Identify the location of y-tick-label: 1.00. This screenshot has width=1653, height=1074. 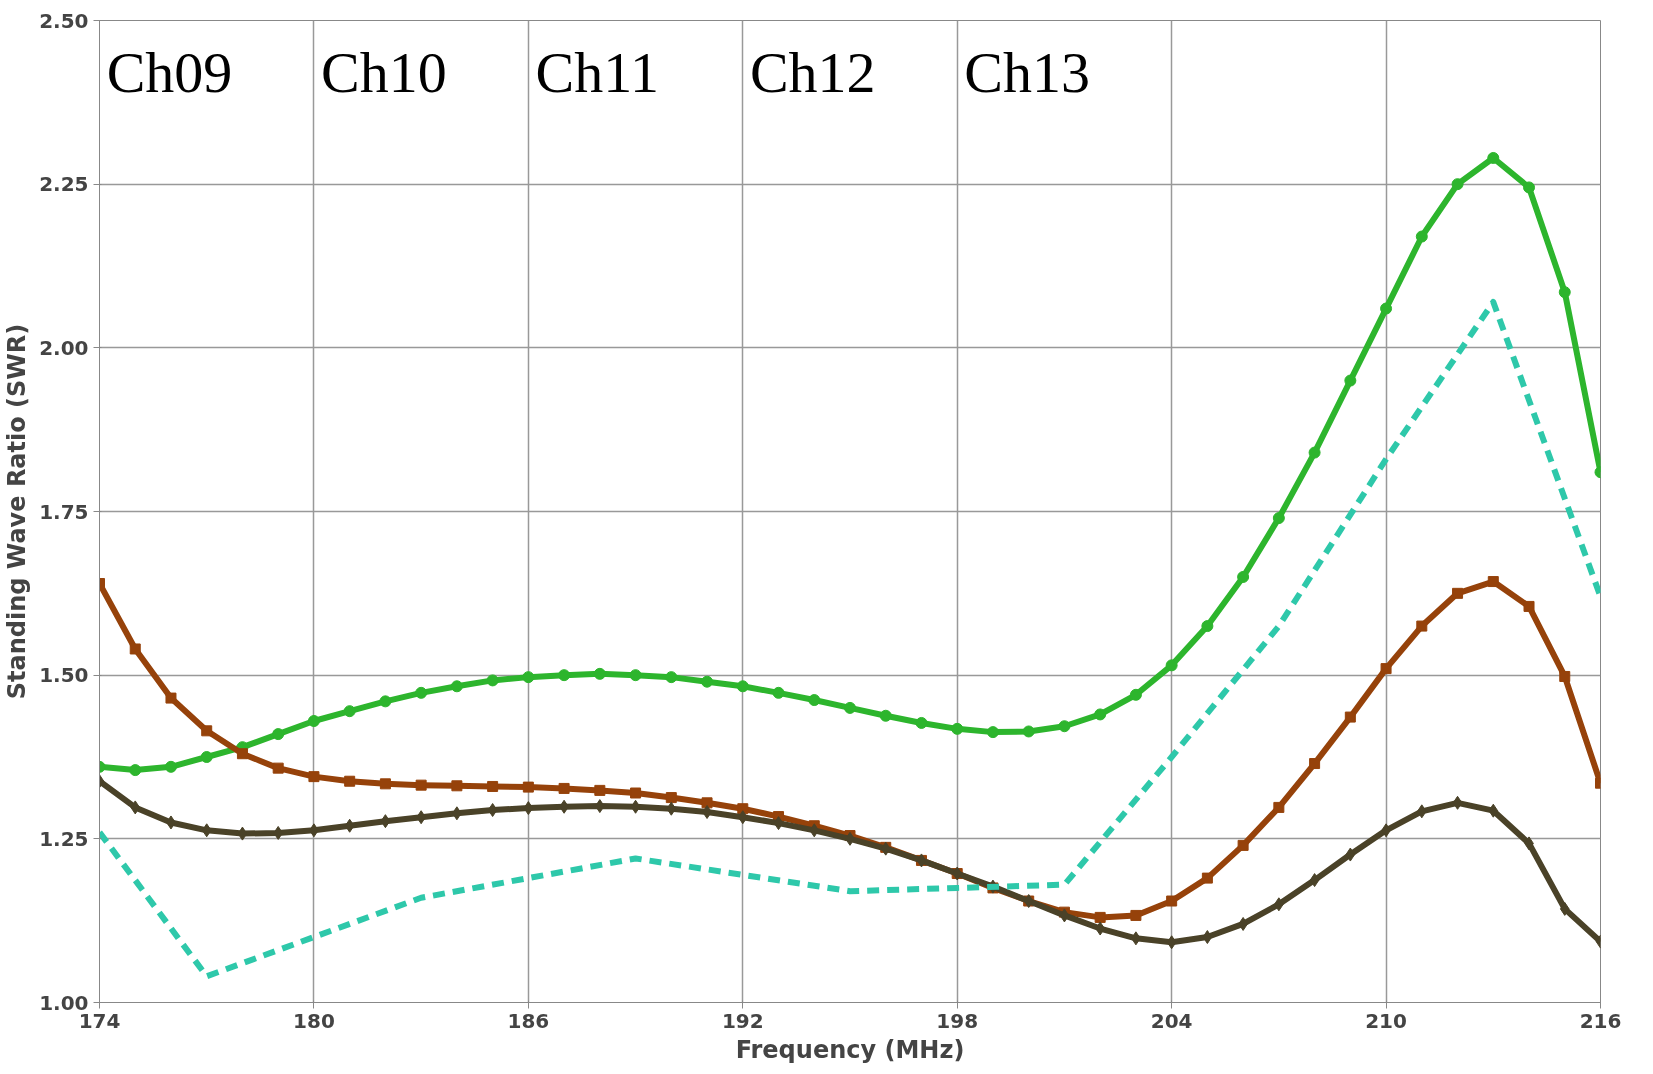
(64, 1002).